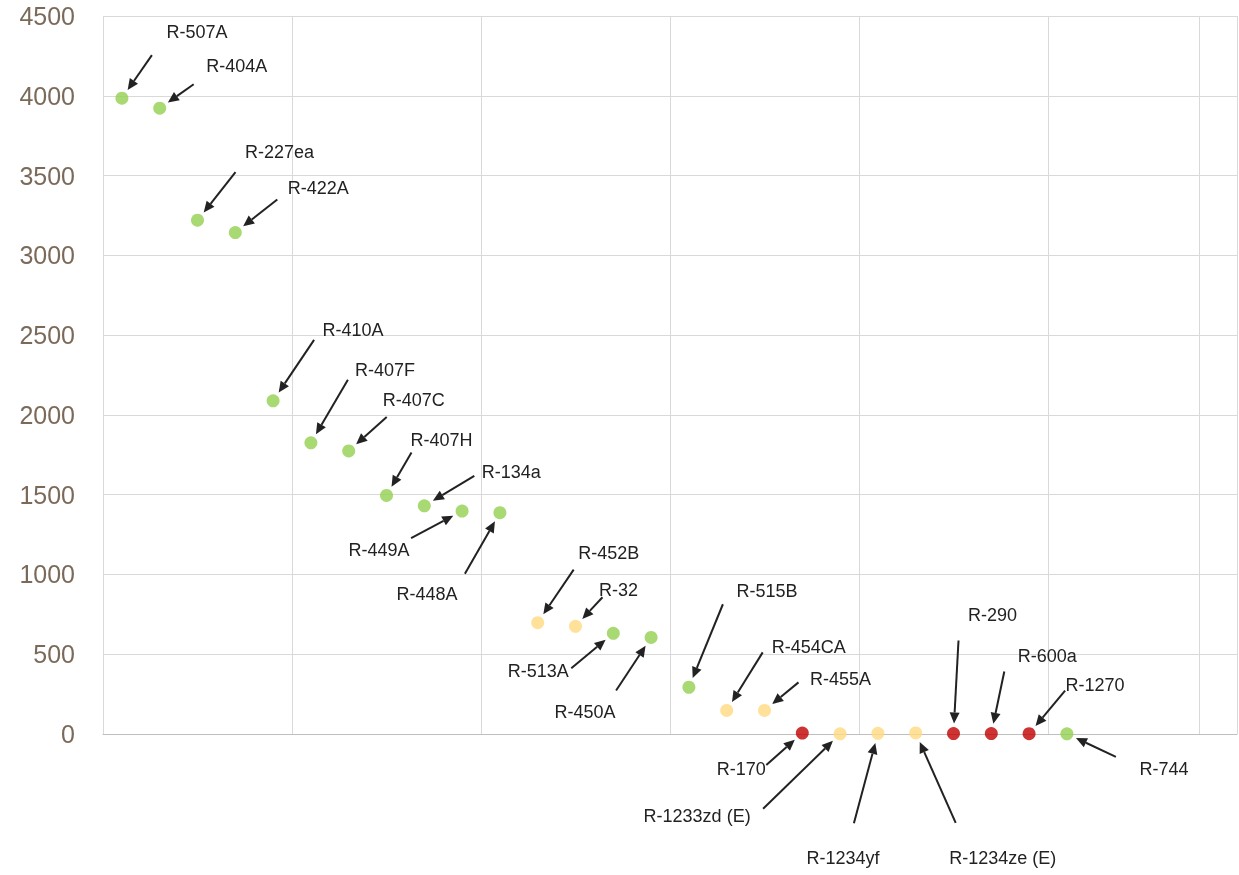 The width and height of the screenshot is (1239, 875). What do you see at coordinates (840, 679) in the screenshot?
I see `annotation: R-455A` at bounding box center [840, 679].